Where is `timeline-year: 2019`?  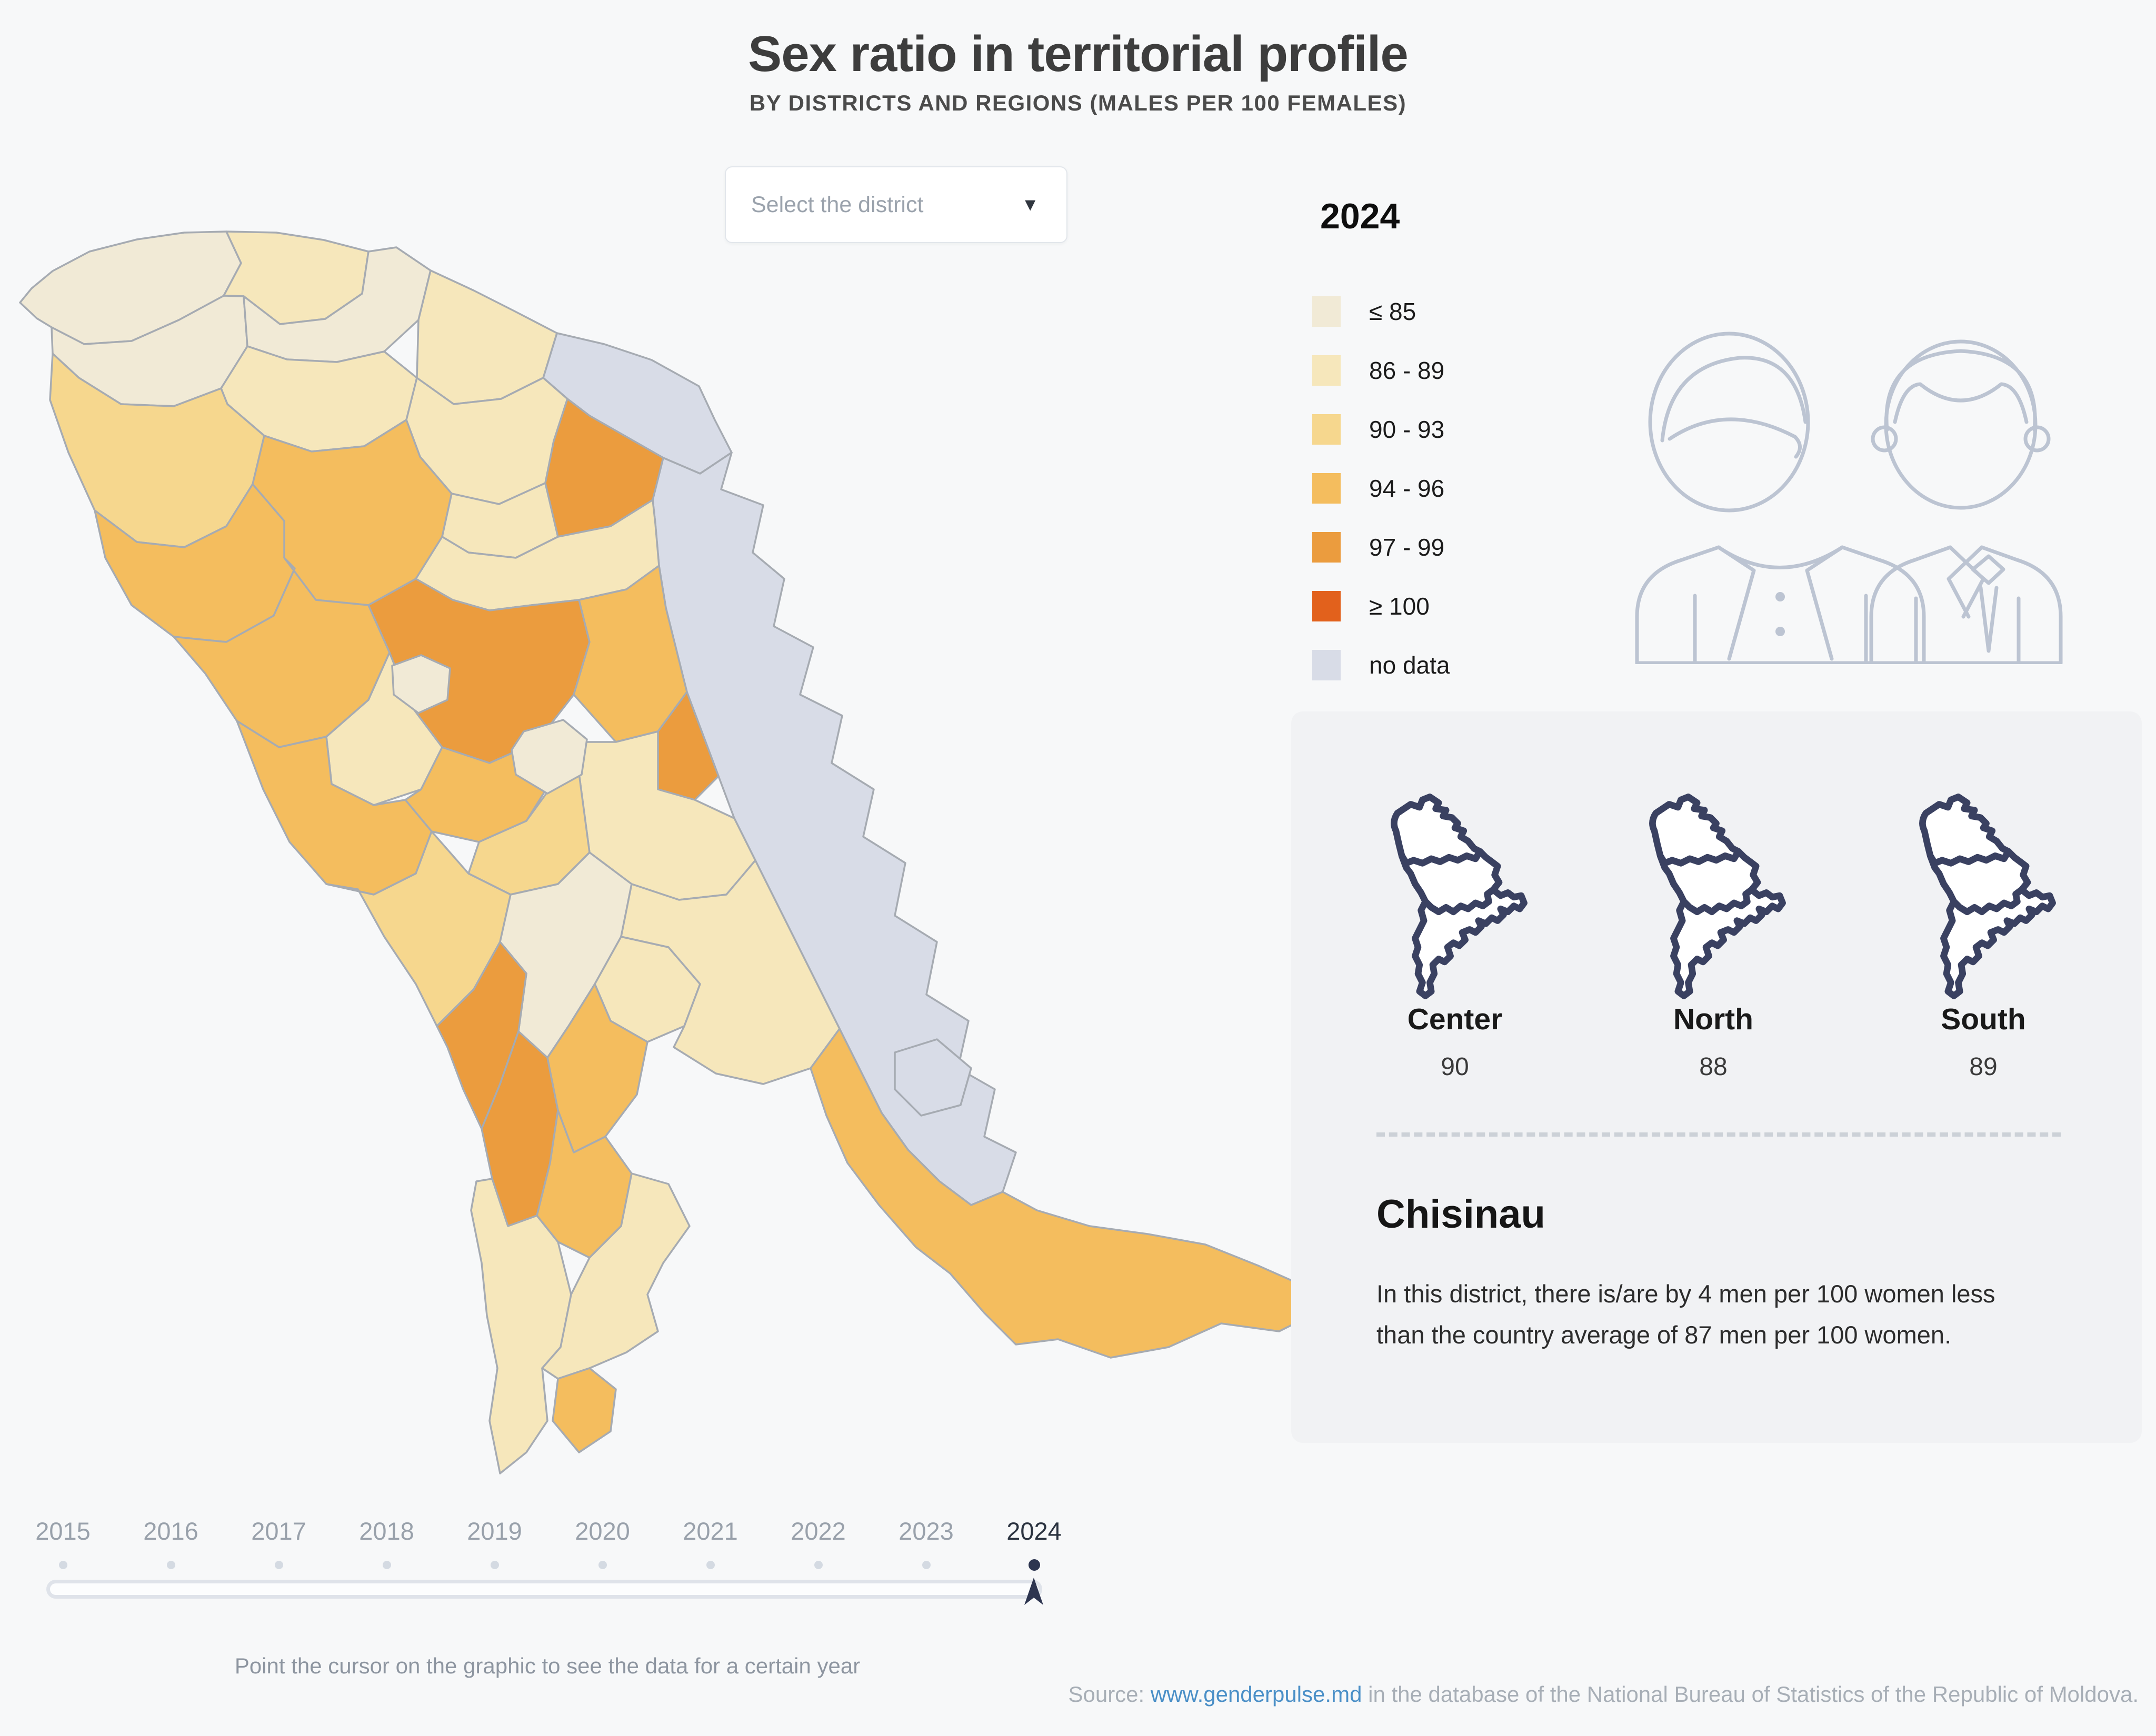 timeline-year: 2019 is located at coordinates (495, 1531).